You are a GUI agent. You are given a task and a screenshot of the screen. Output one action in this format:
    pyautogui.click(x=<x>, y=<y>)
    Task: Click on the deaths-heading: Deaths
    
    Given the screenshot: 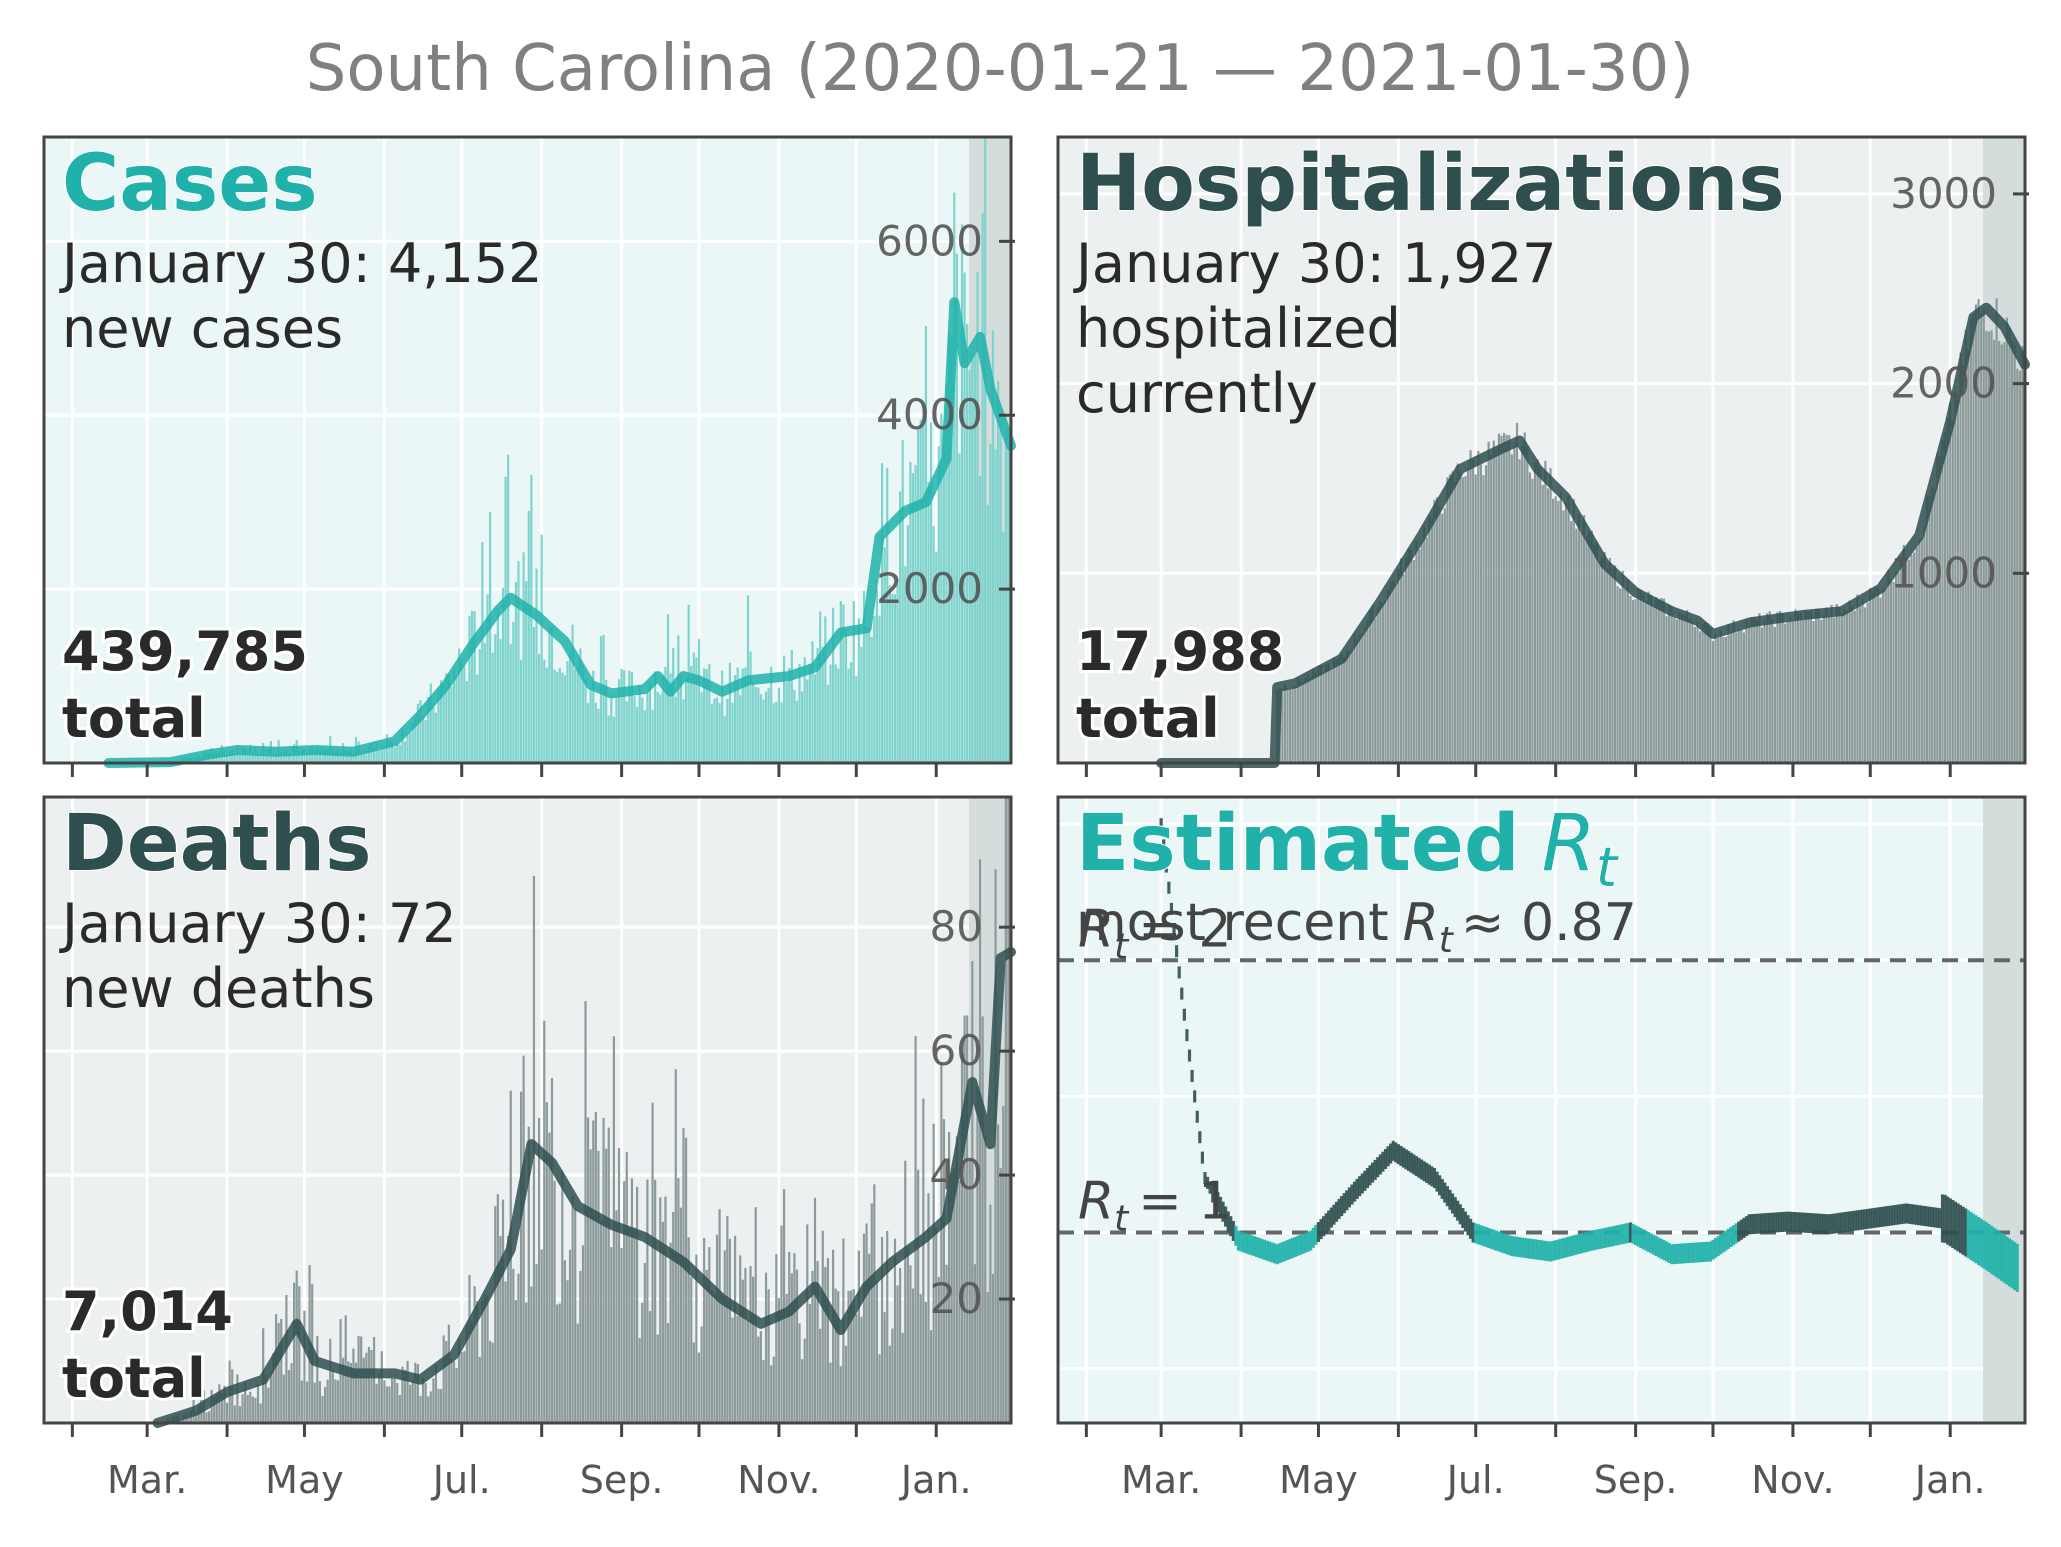 What is the action you would take?
    pyautogui.click(x=217, y=844)
    